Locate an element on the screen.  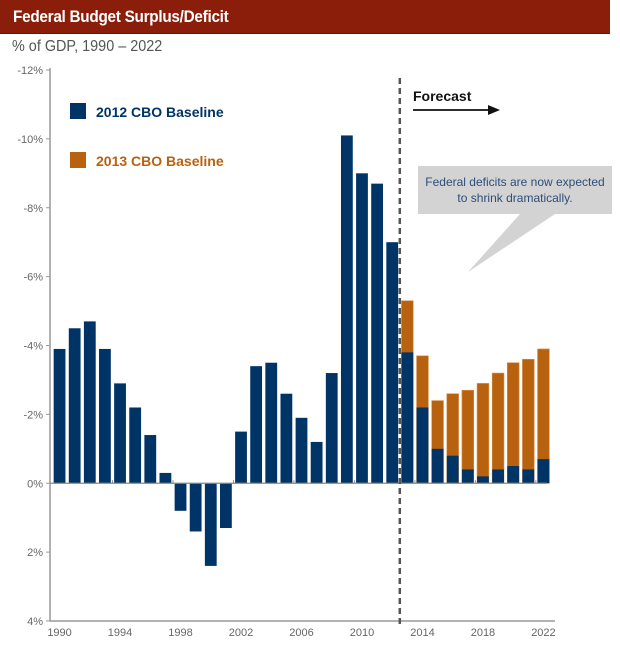
x-tick-label: 2002 is located at coordinates (241, 633).